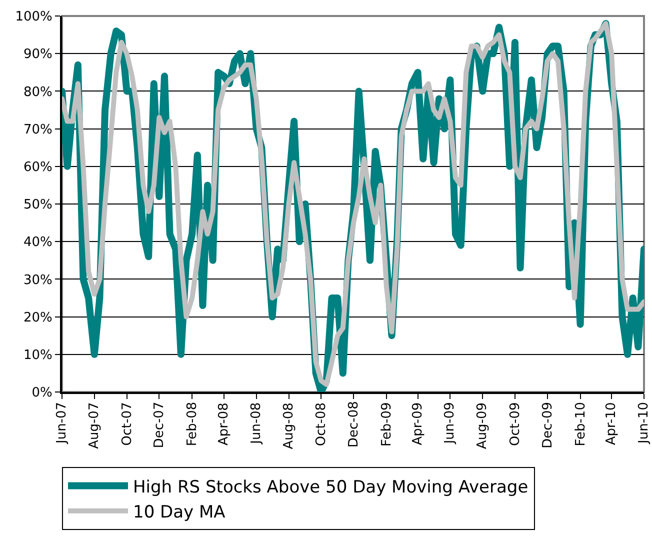 The height and width of the screenshot is (538, 652). What do you see at coordinates (354, 424) in the screenshot?
I see `x-tick-label: Dec-08` at bounding box center [354, 424].